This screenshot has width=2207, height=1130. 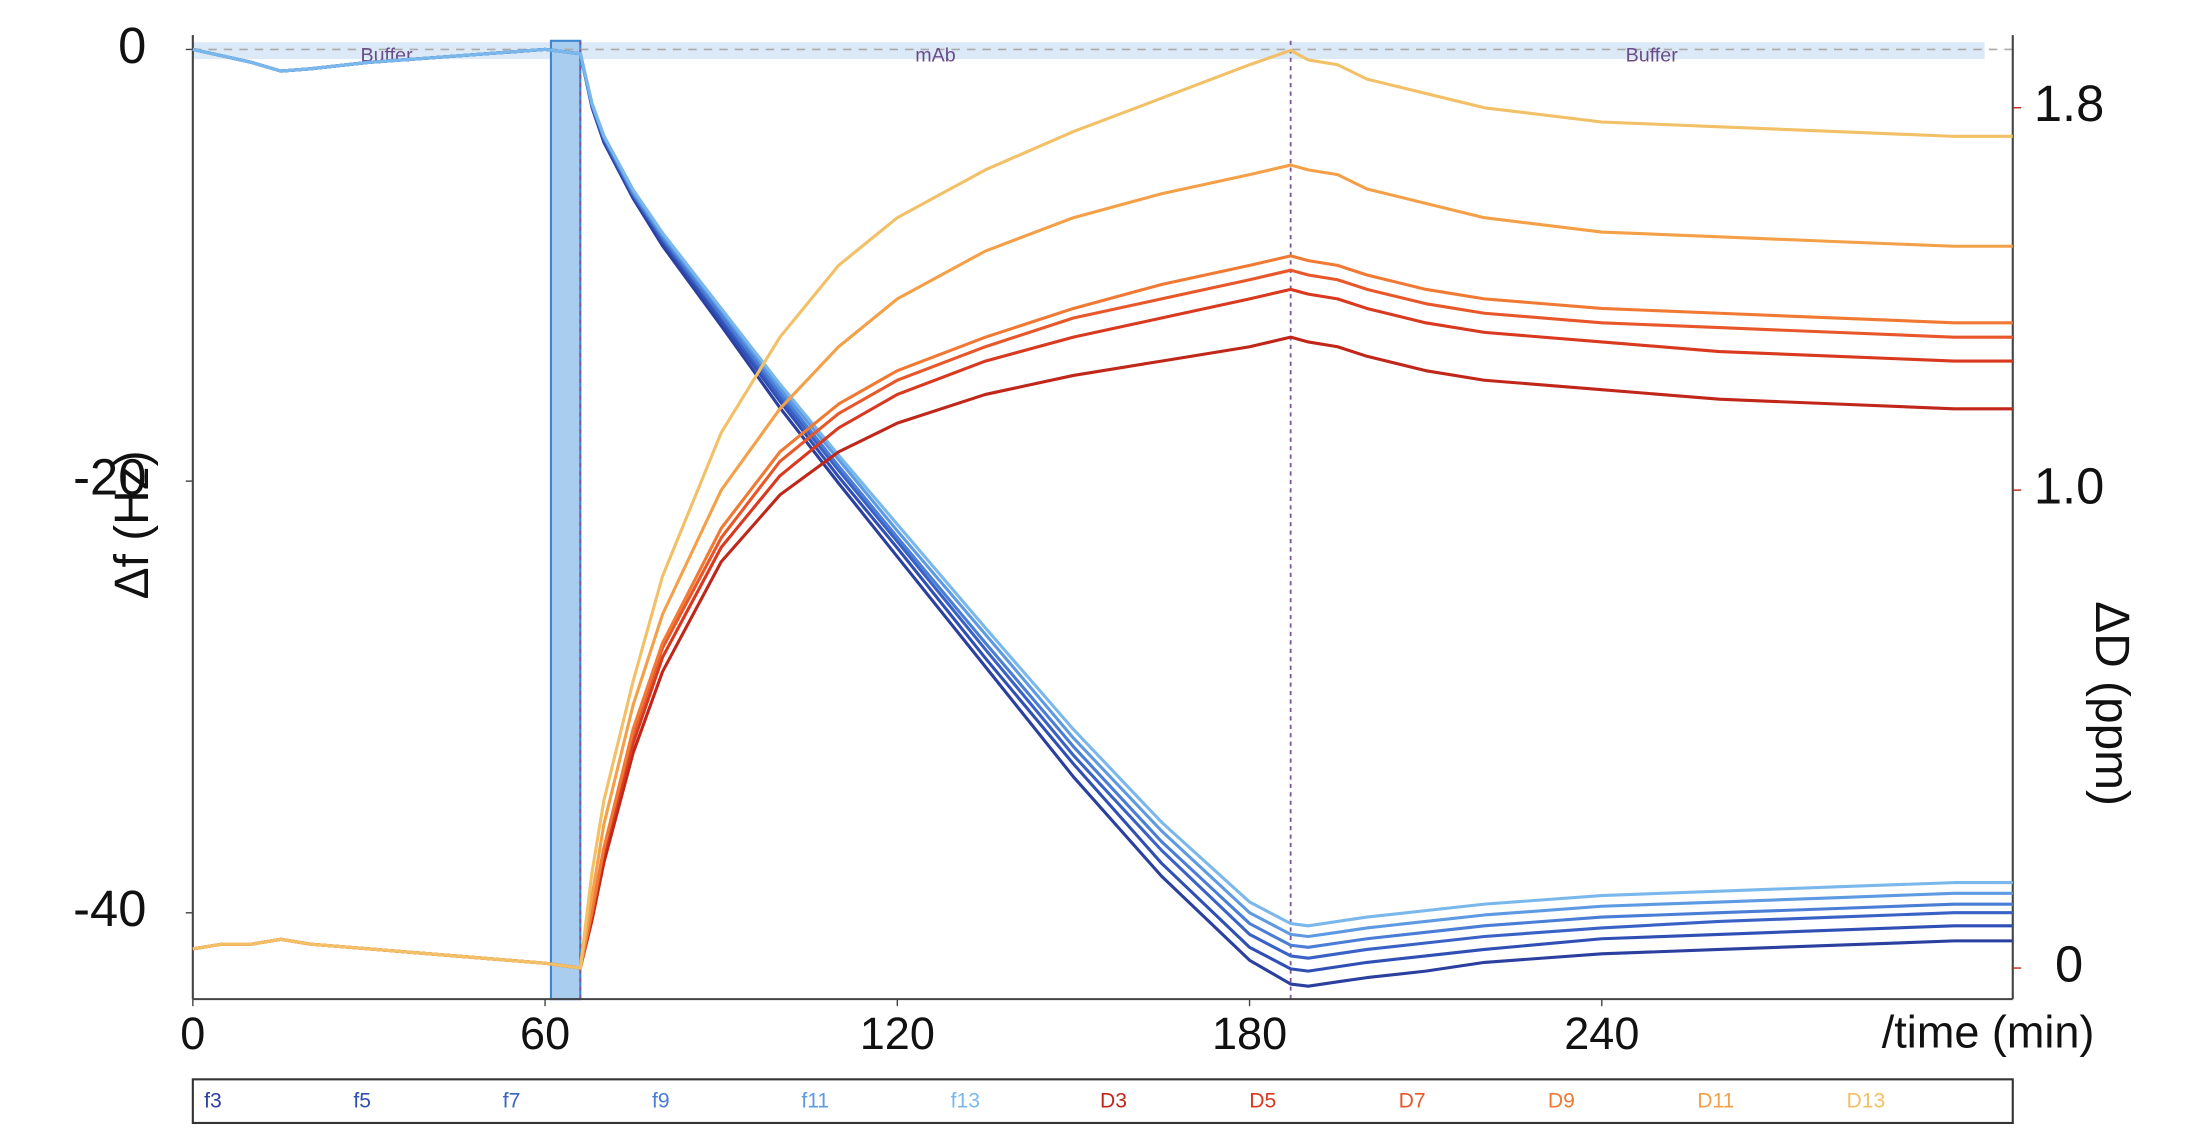 I want to click on x-tick-label: 60, so click(x=545, y=1033).